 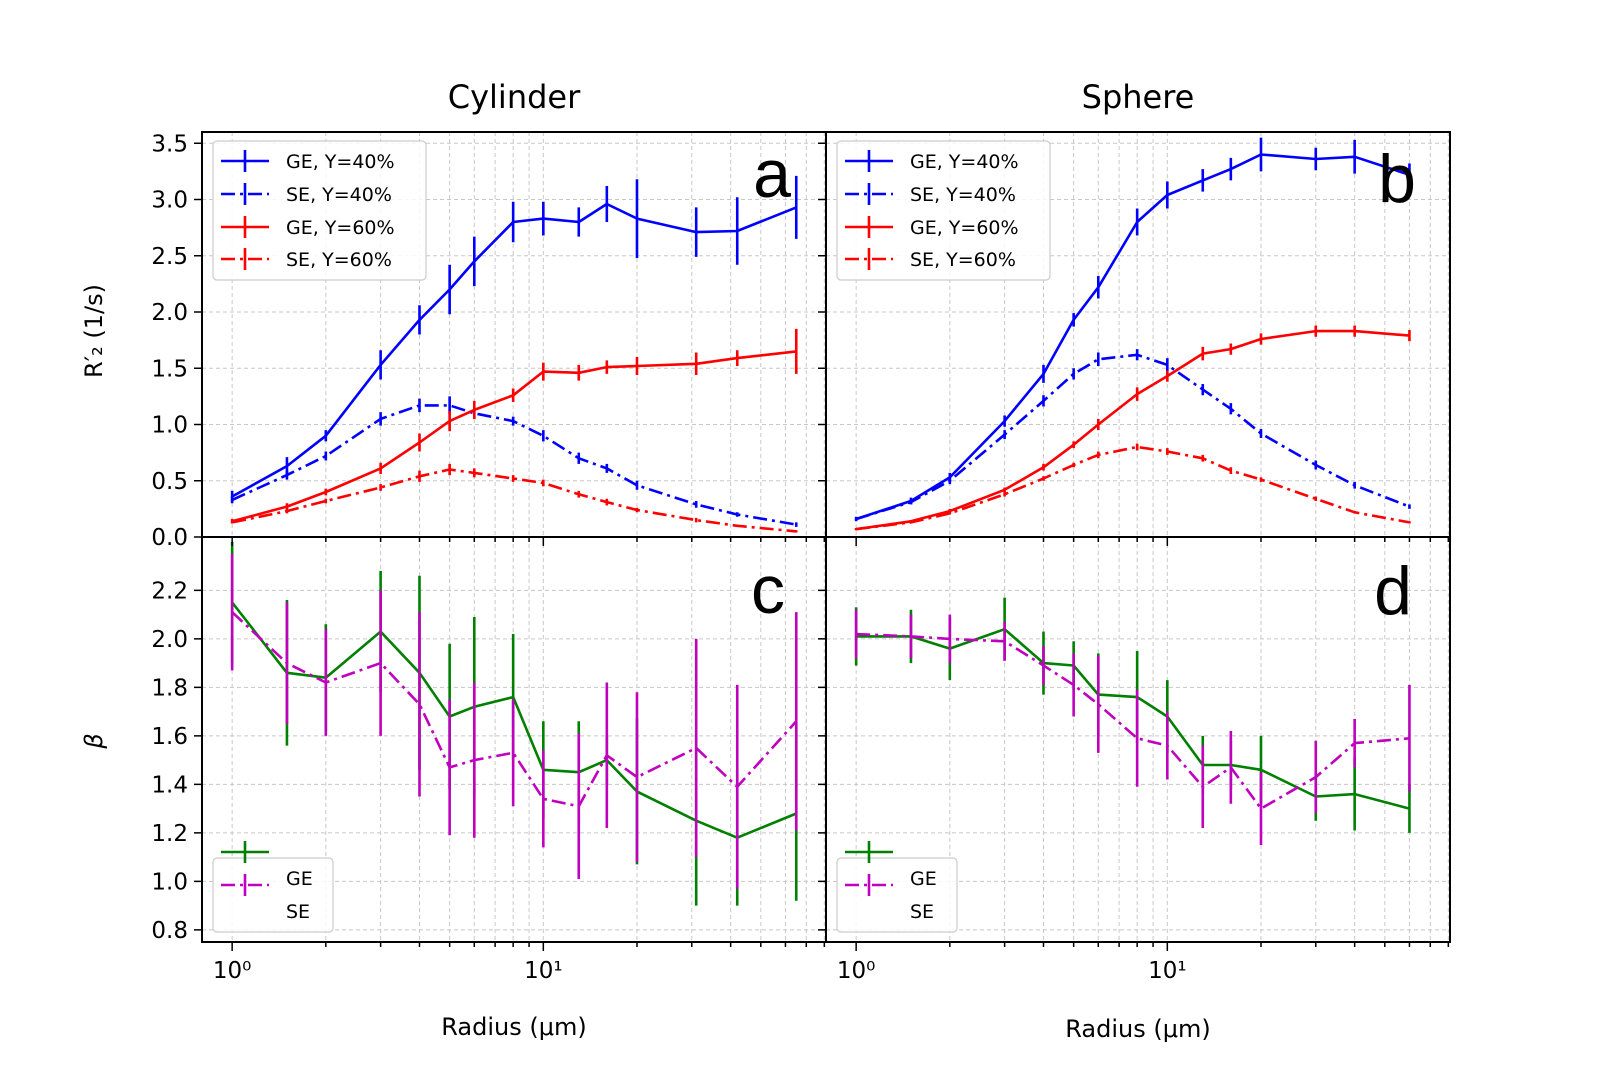 I want to click on legend-b-3: SE, Y=60%, so click(x=963, y=260).